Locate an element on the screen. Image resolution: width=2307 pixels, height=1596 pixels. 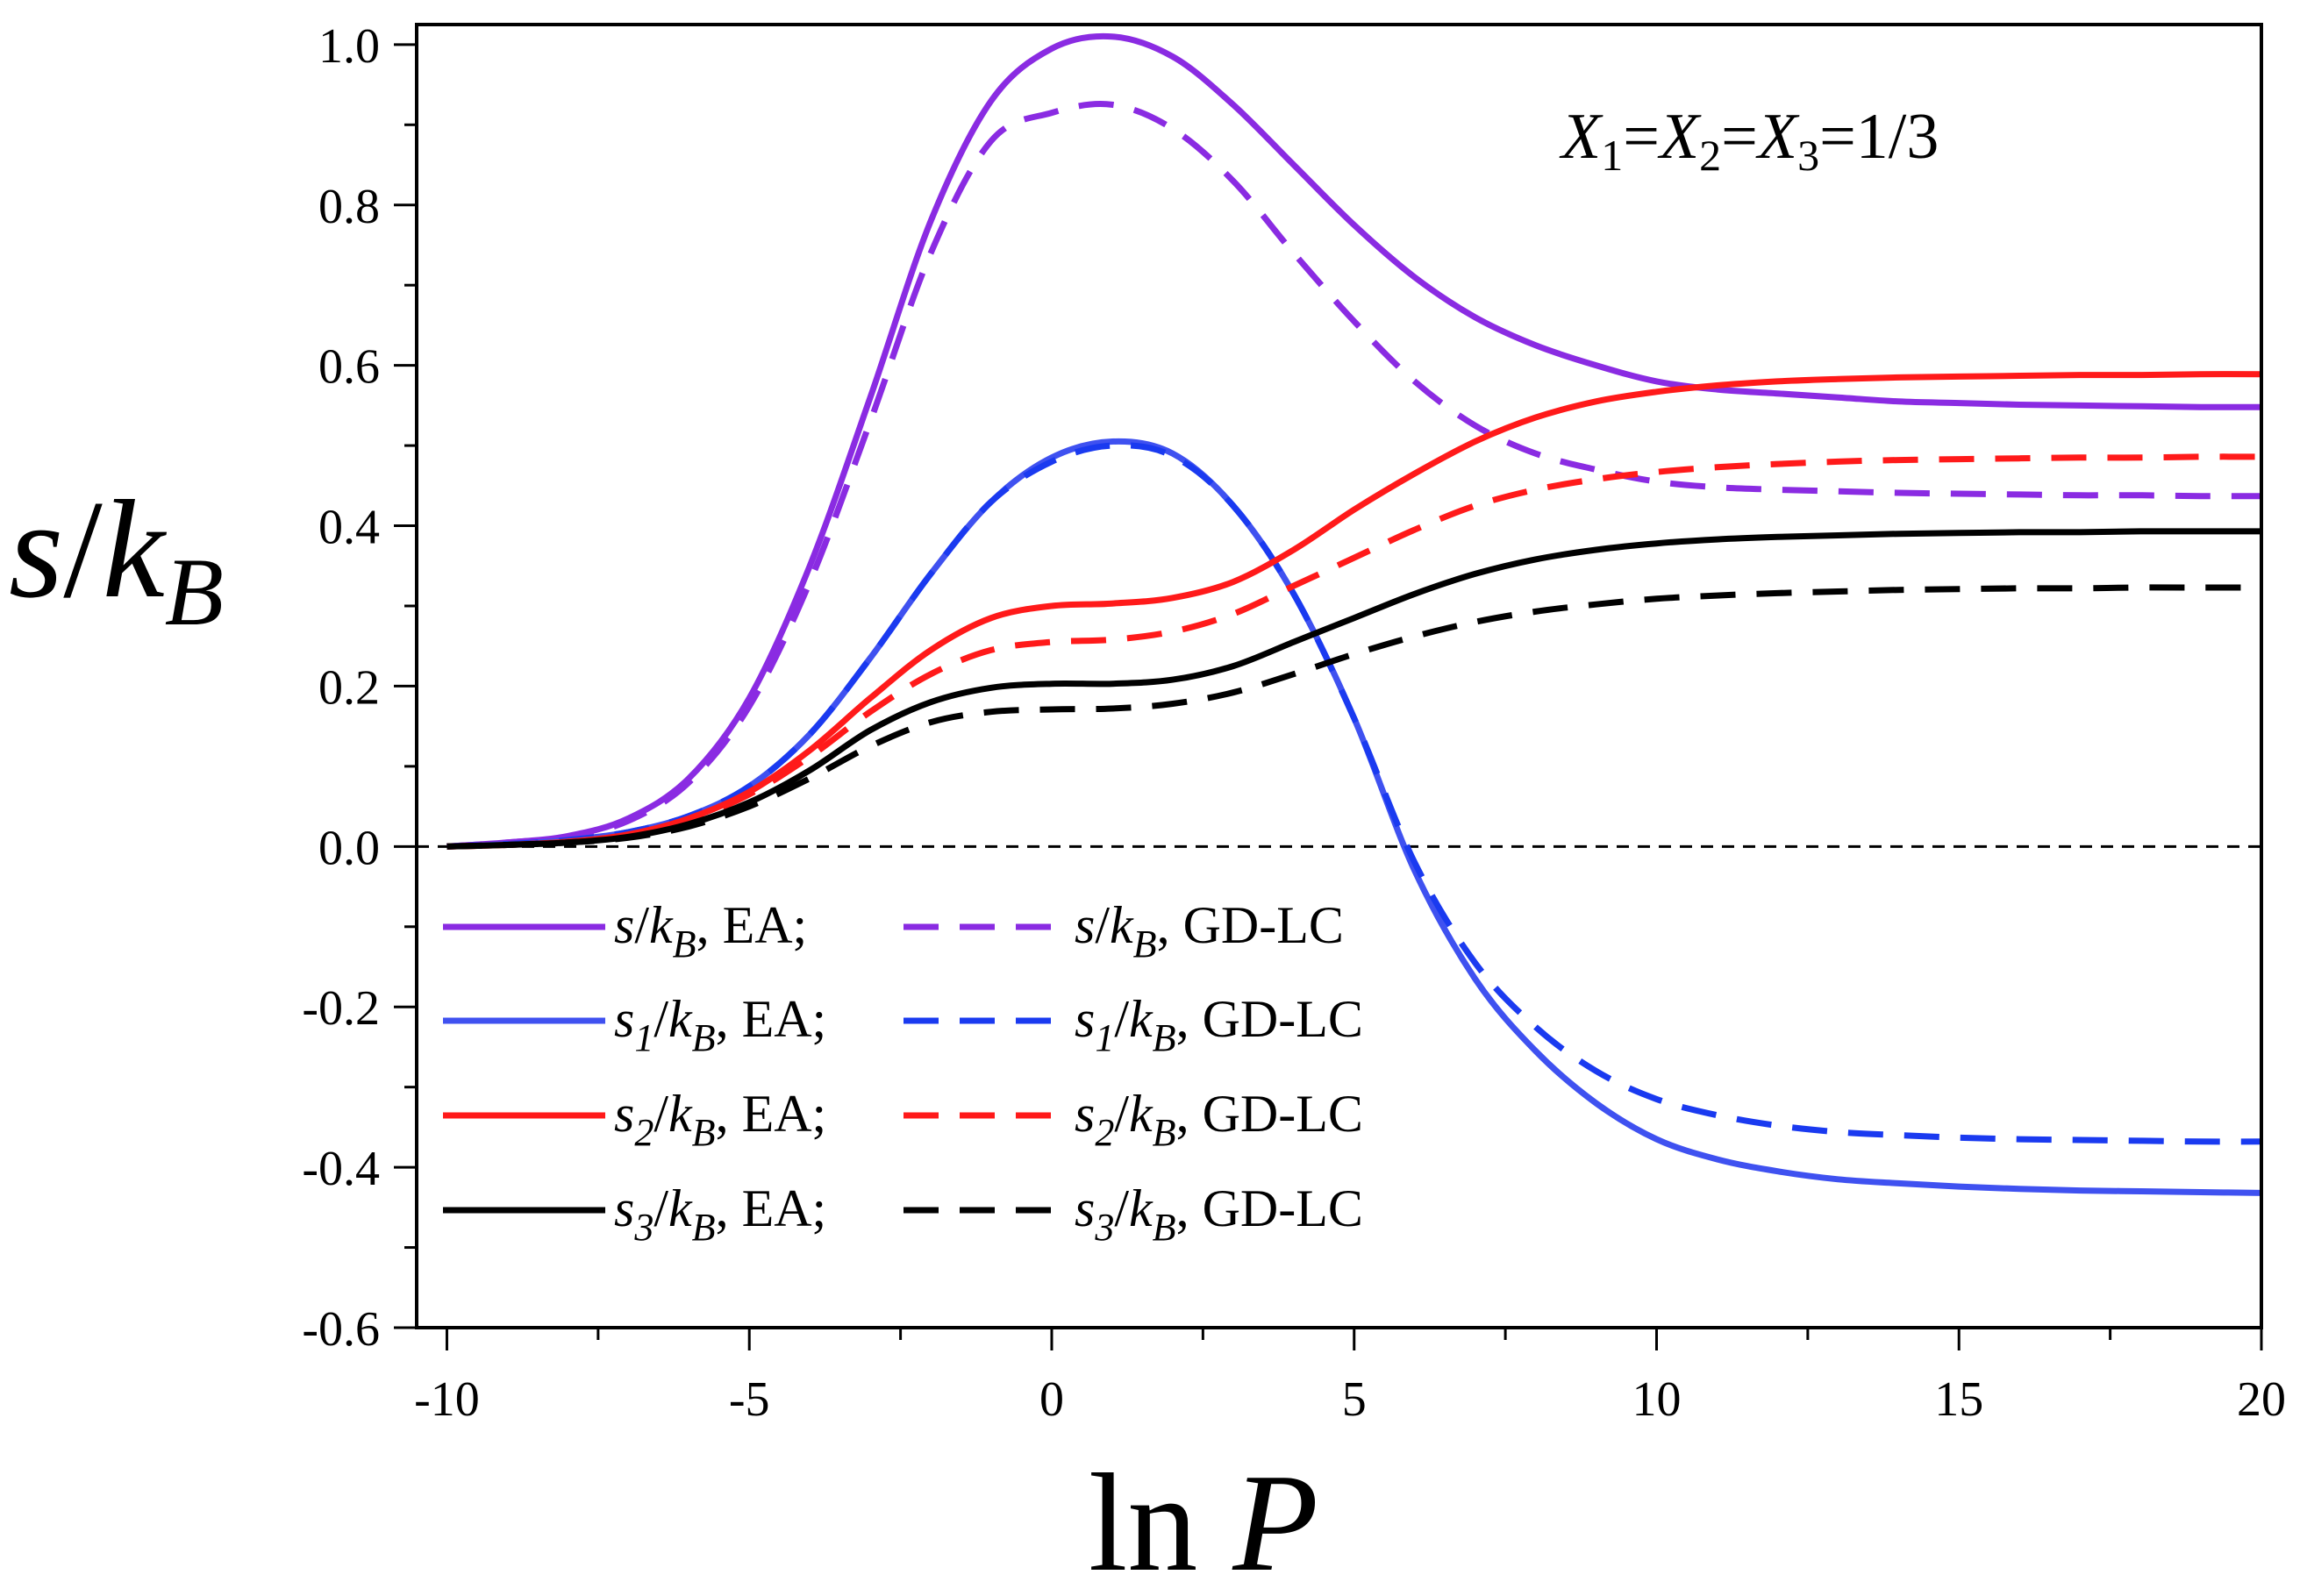
y-tick-label: 1.0 is located at coordinates (349, 46).